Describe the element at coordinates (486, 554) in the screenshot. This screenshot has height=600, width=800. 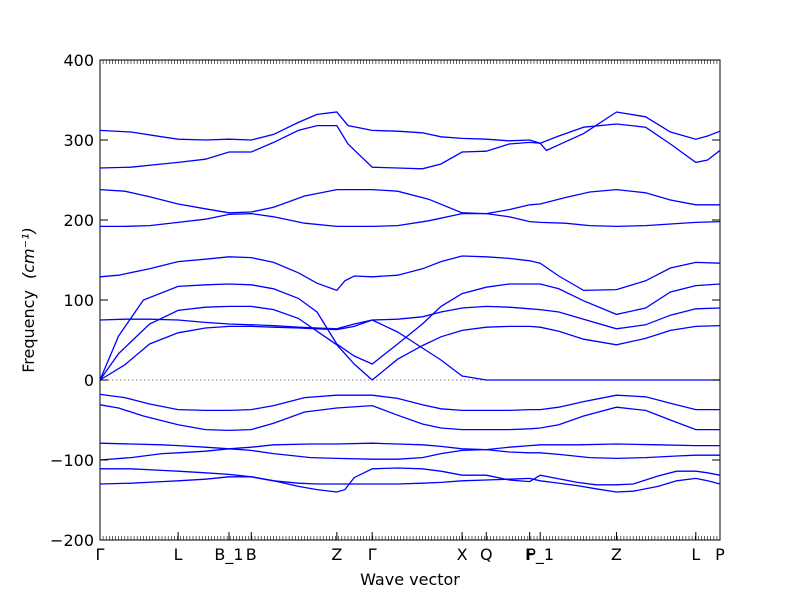
I see `x-tick-label-7: Q` at that location.